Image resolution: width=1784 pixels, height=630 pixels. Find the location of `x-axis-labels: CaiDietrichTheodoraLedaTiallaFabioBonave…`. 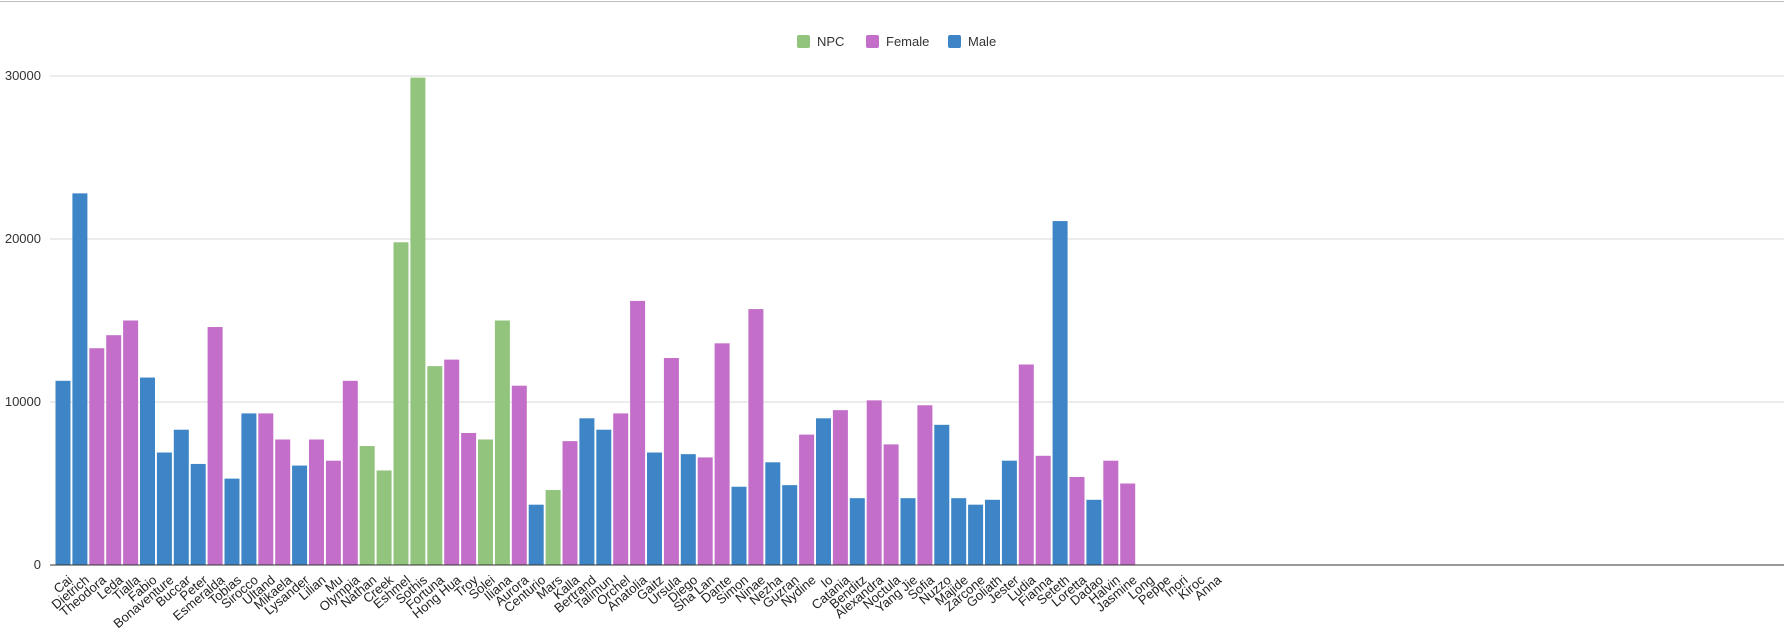

x-axis-labels: CaiDietrichTheodoraLedaTiallaFabioBonave… is located at coordinates (637, 601).